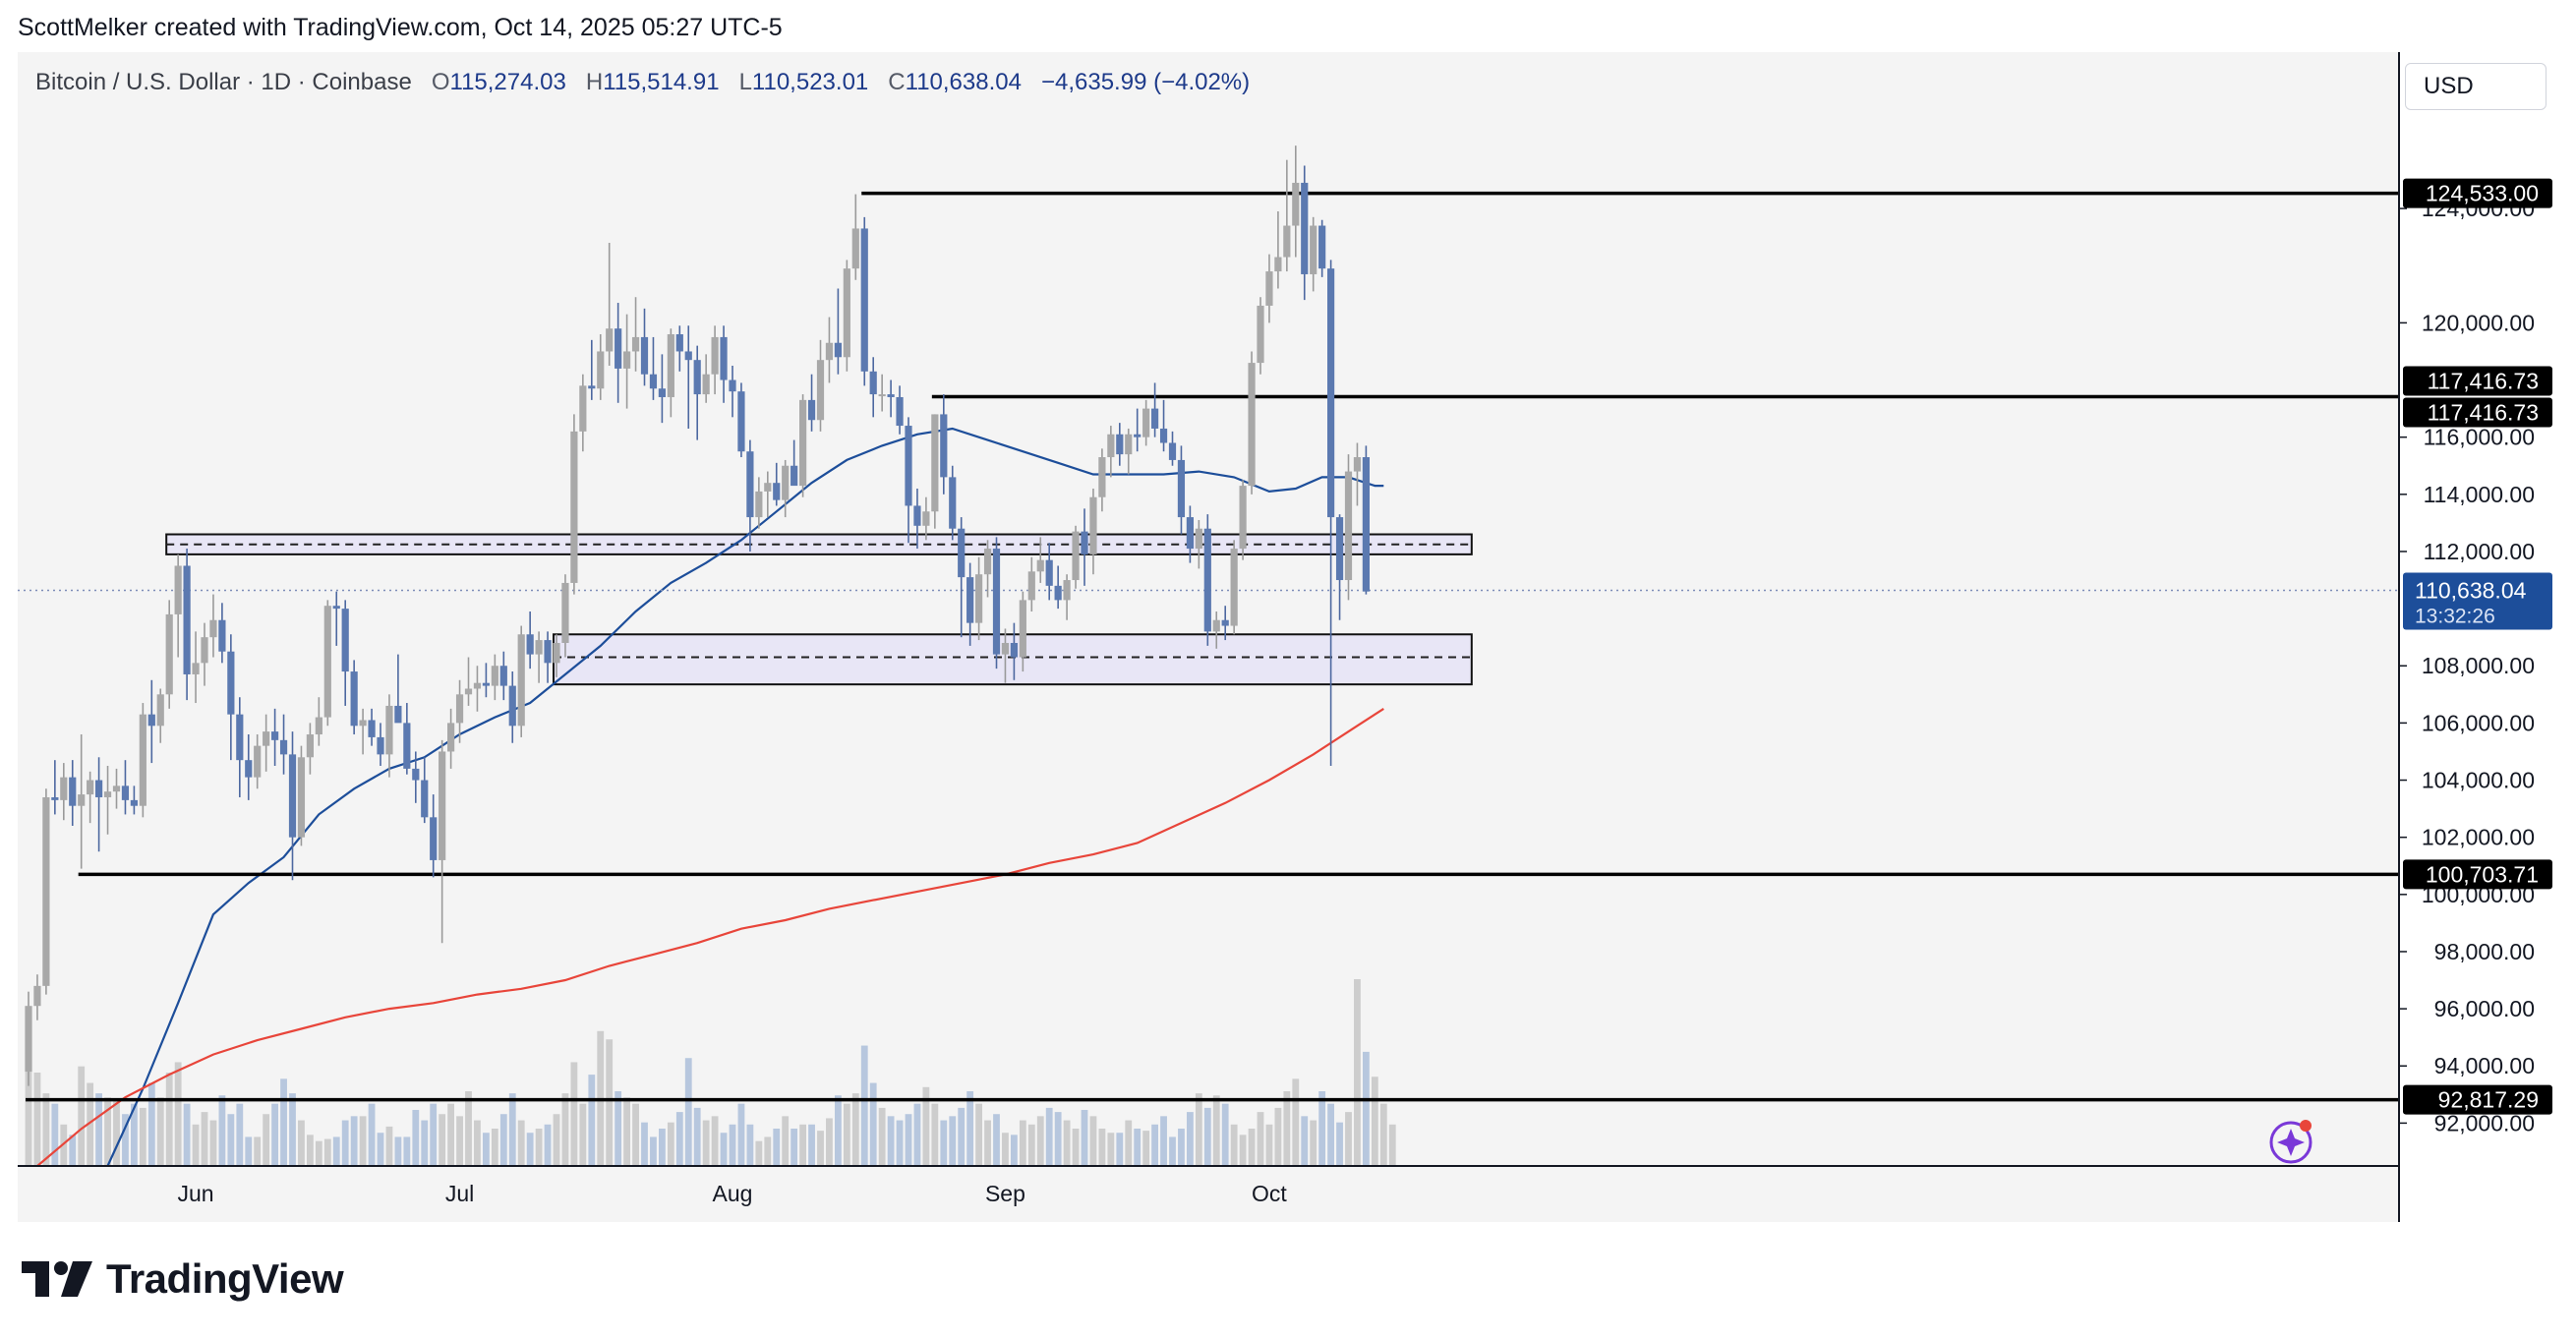 This screenshot has height=1339, width=2576. I want to click on y-tick-label: 98,000.00, so click(2484, 951).